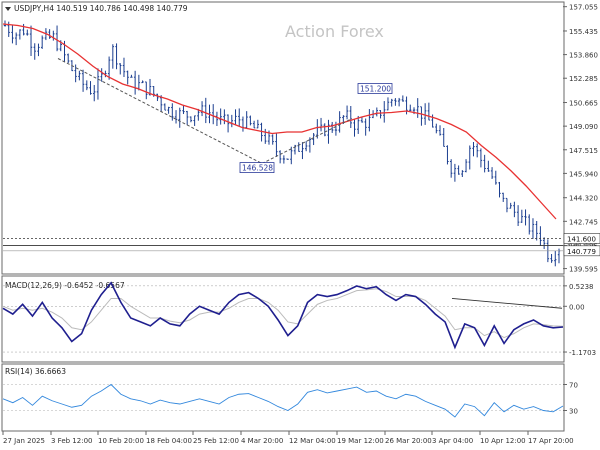  I want to click on price-tick-label: 152.285, so click(583, 79).